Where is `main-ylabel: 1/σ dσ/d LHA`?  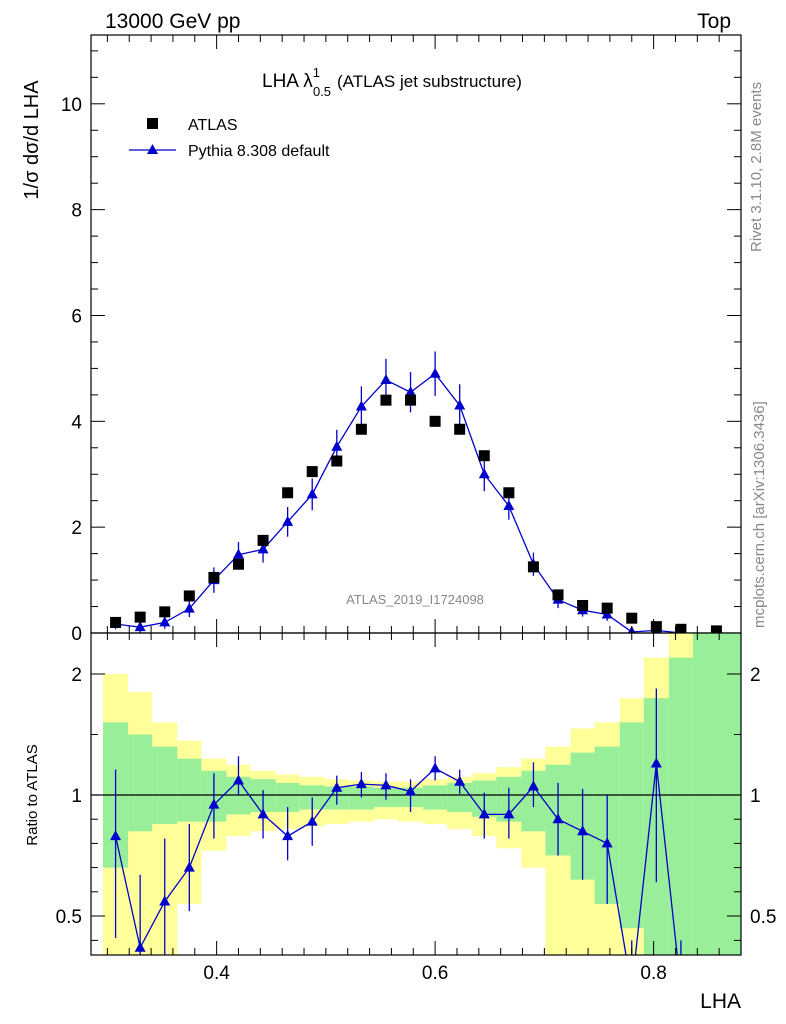
main-ylabel: 1/σ dσ/d LHA is located at coordinates (32, 140).